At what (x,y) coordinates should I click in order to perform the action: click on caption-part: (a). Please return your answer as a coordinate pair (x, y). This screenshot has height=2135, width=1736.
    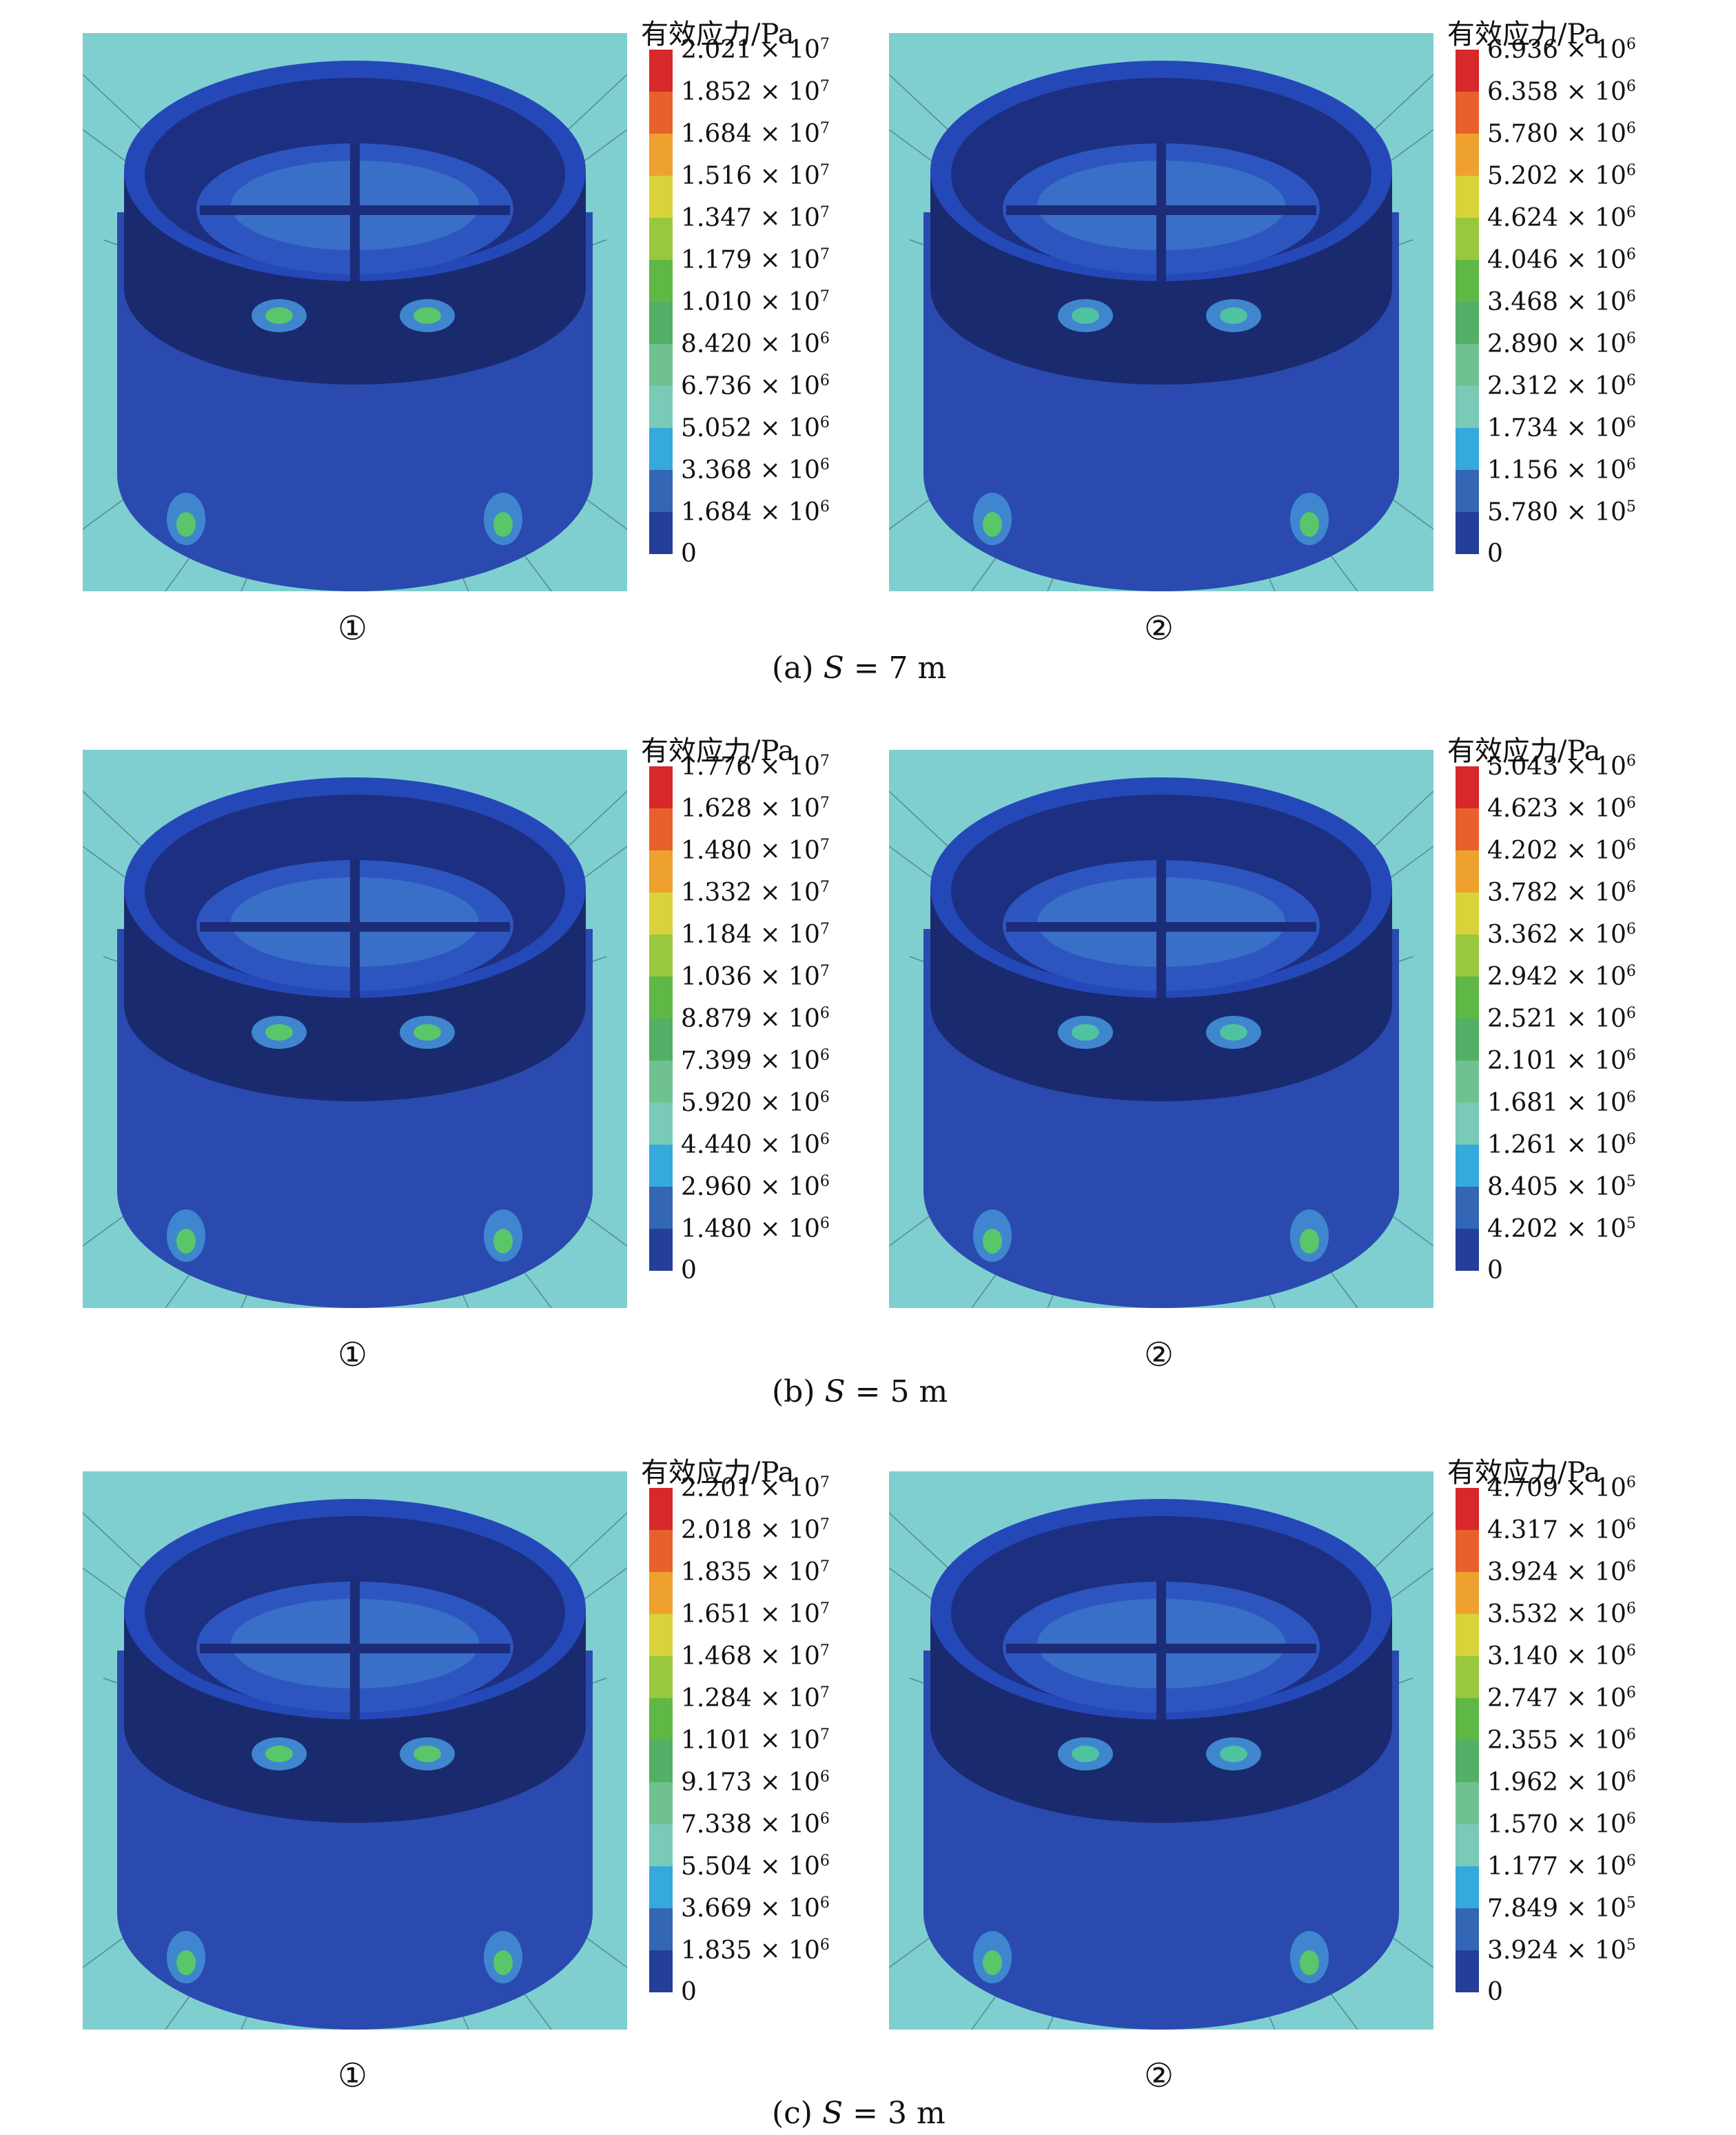
    Looking at the image, I should click on (793, 668).